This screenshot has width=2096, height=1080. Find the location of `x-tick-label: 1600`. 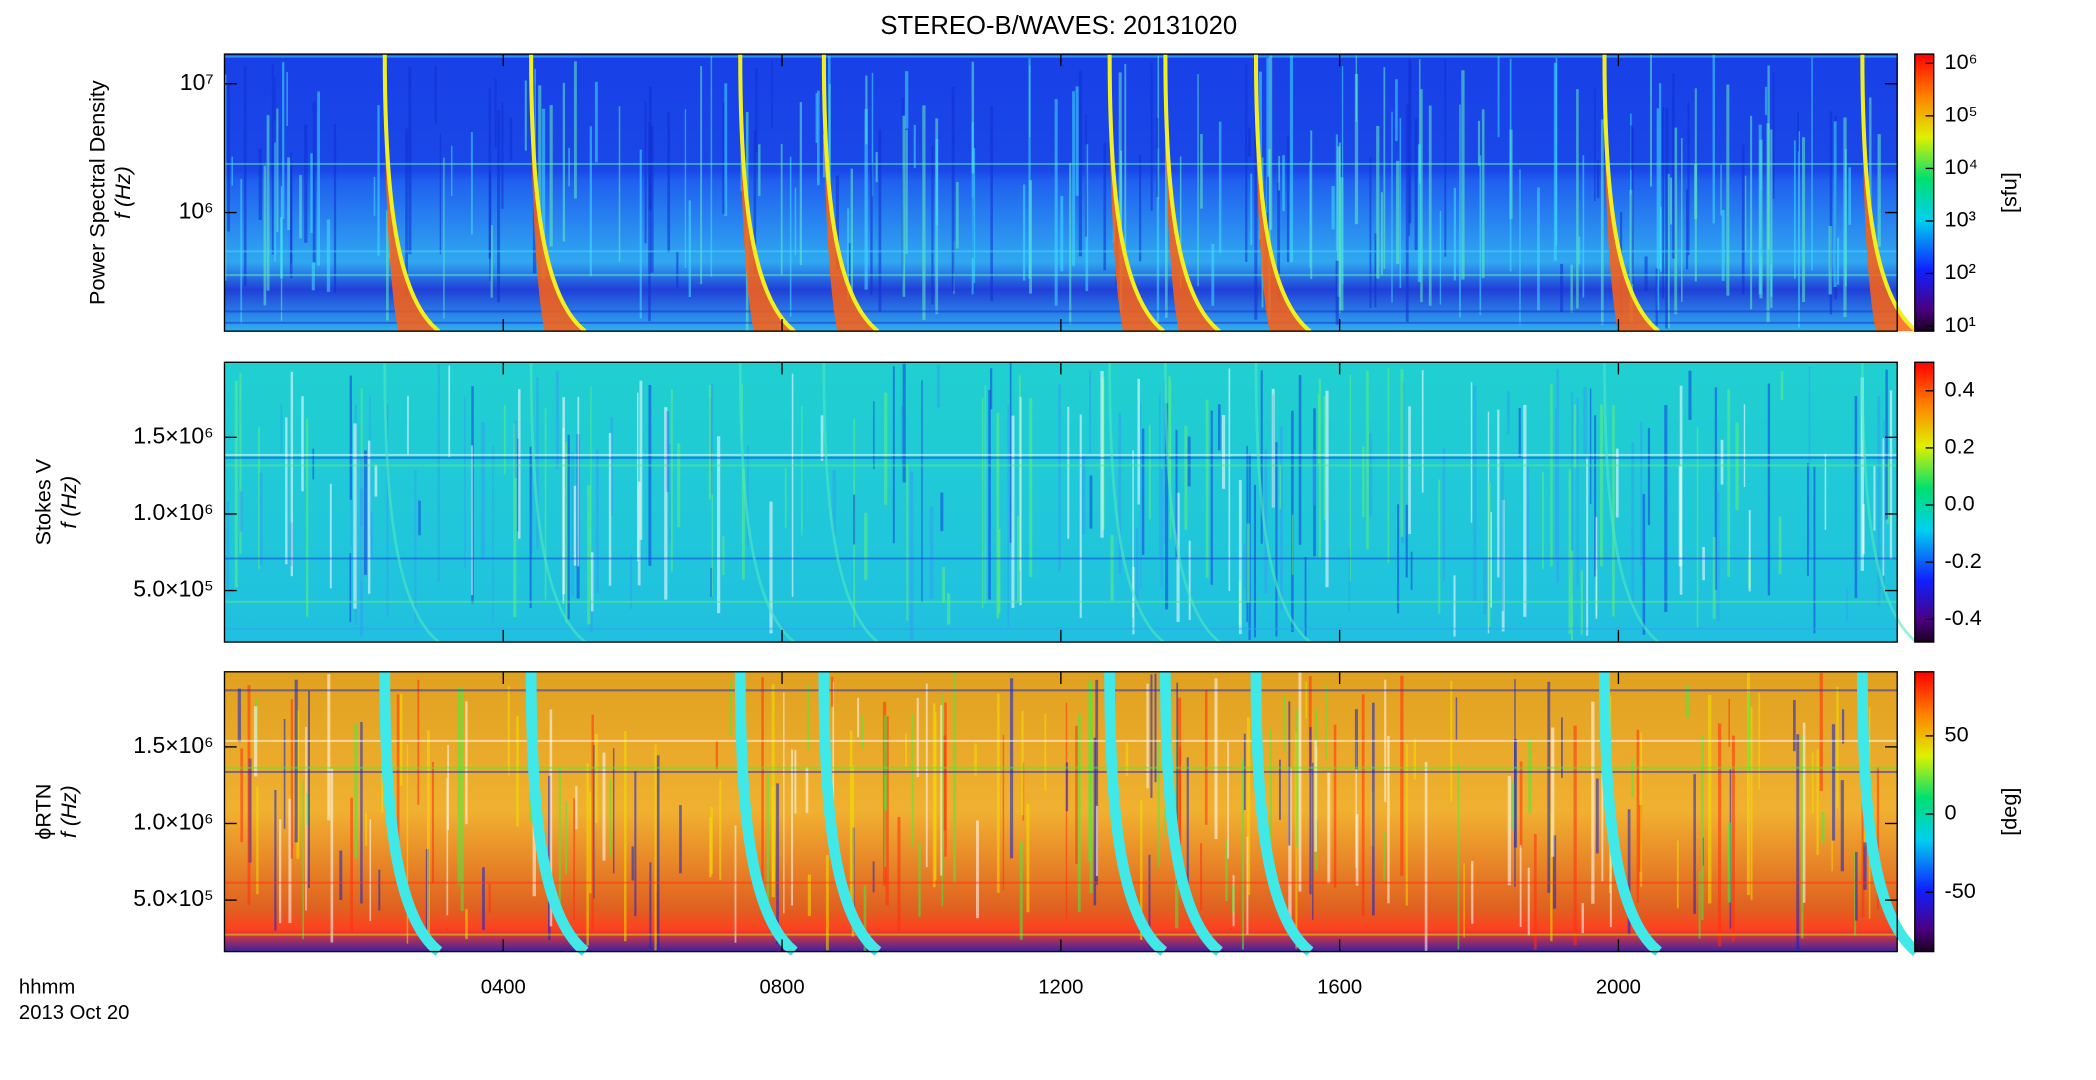

x-tick-label: 1600 is located at coordinates (1339, 987).